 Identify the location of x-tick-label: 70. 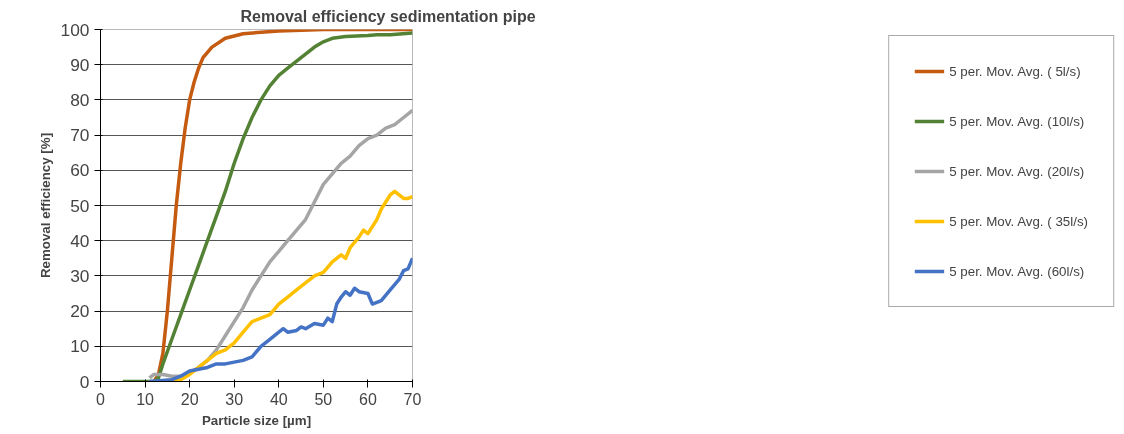
(412, 399).